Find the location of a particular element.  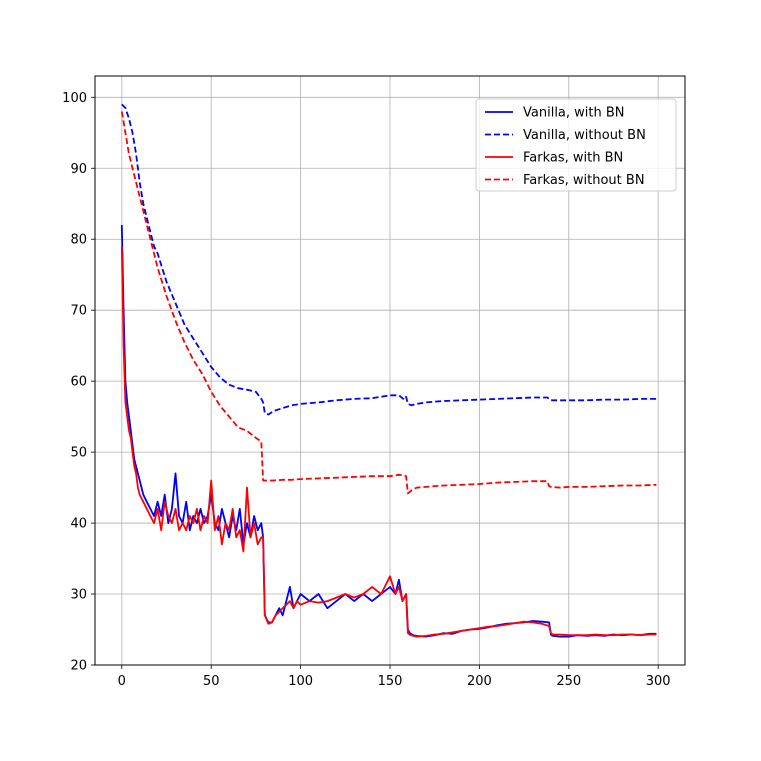

legend-label: Vanilla, with BN is located at coordinates (574, 113).